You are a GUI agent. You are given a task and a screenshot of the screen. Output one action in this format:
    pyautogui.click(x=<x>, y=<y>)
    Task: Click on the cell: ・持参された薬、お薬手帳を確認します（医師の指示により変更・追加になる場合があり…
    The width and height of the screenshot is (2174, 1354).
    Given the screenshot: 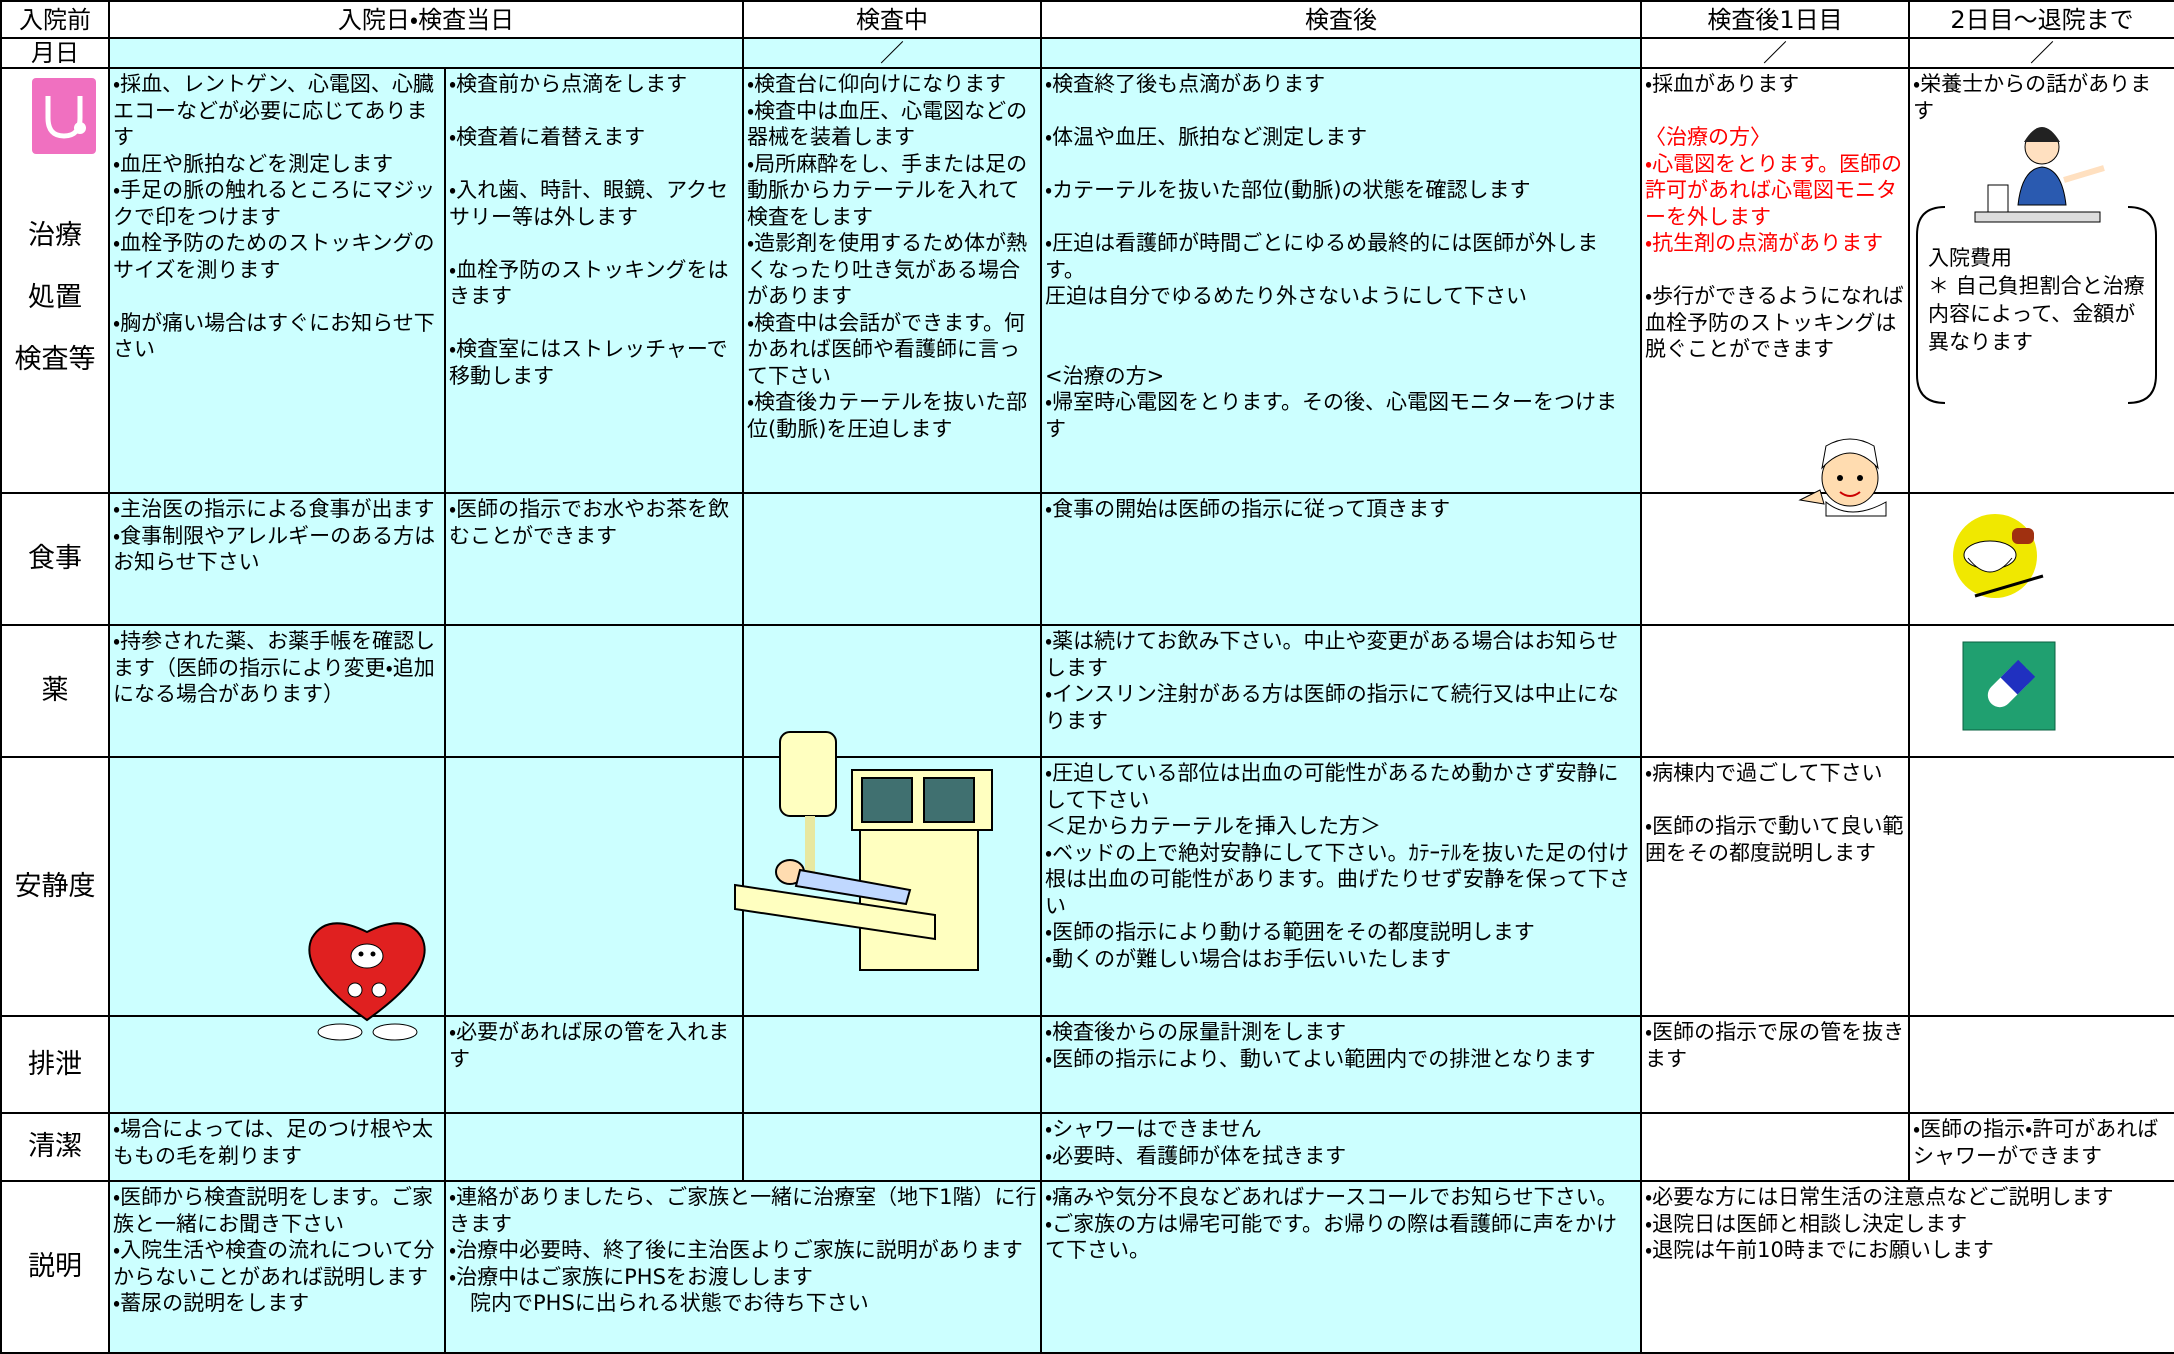 What is the action you would take?
    pyautogui.click(x=277, y=691)
    